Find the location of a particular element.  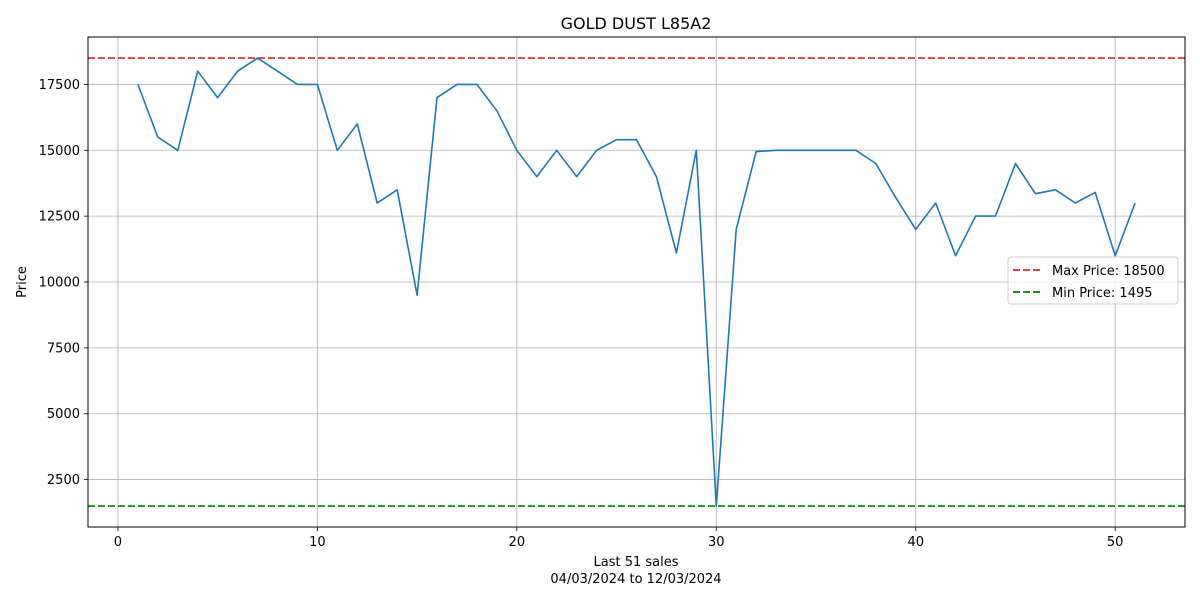

y-tick-label: 10000 is located at coordinates (59, 283).